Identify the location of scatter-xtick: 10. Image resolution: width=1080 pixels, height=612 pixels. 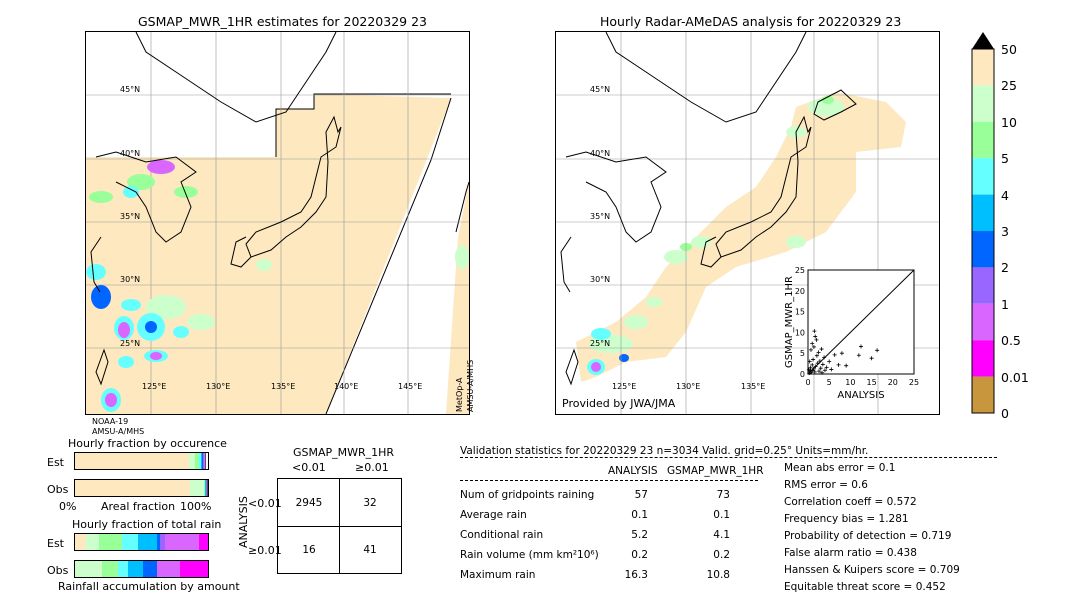
(850, 382).